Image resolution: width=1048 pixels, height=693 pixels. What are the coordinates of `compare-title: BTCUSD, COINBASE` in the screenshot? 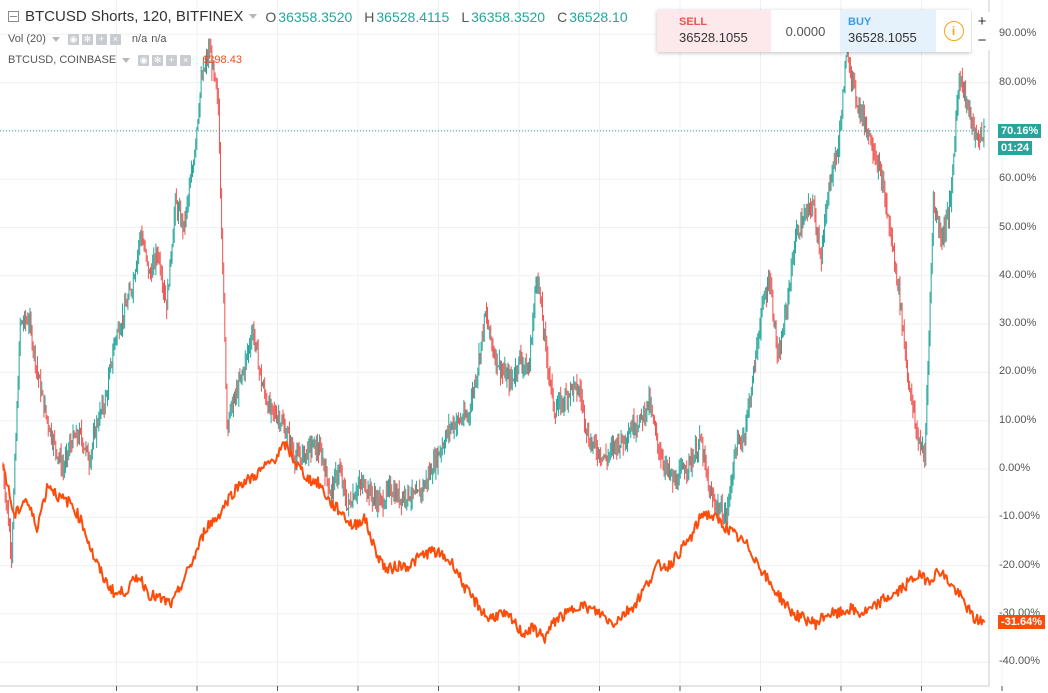 It's located at (62, 60).